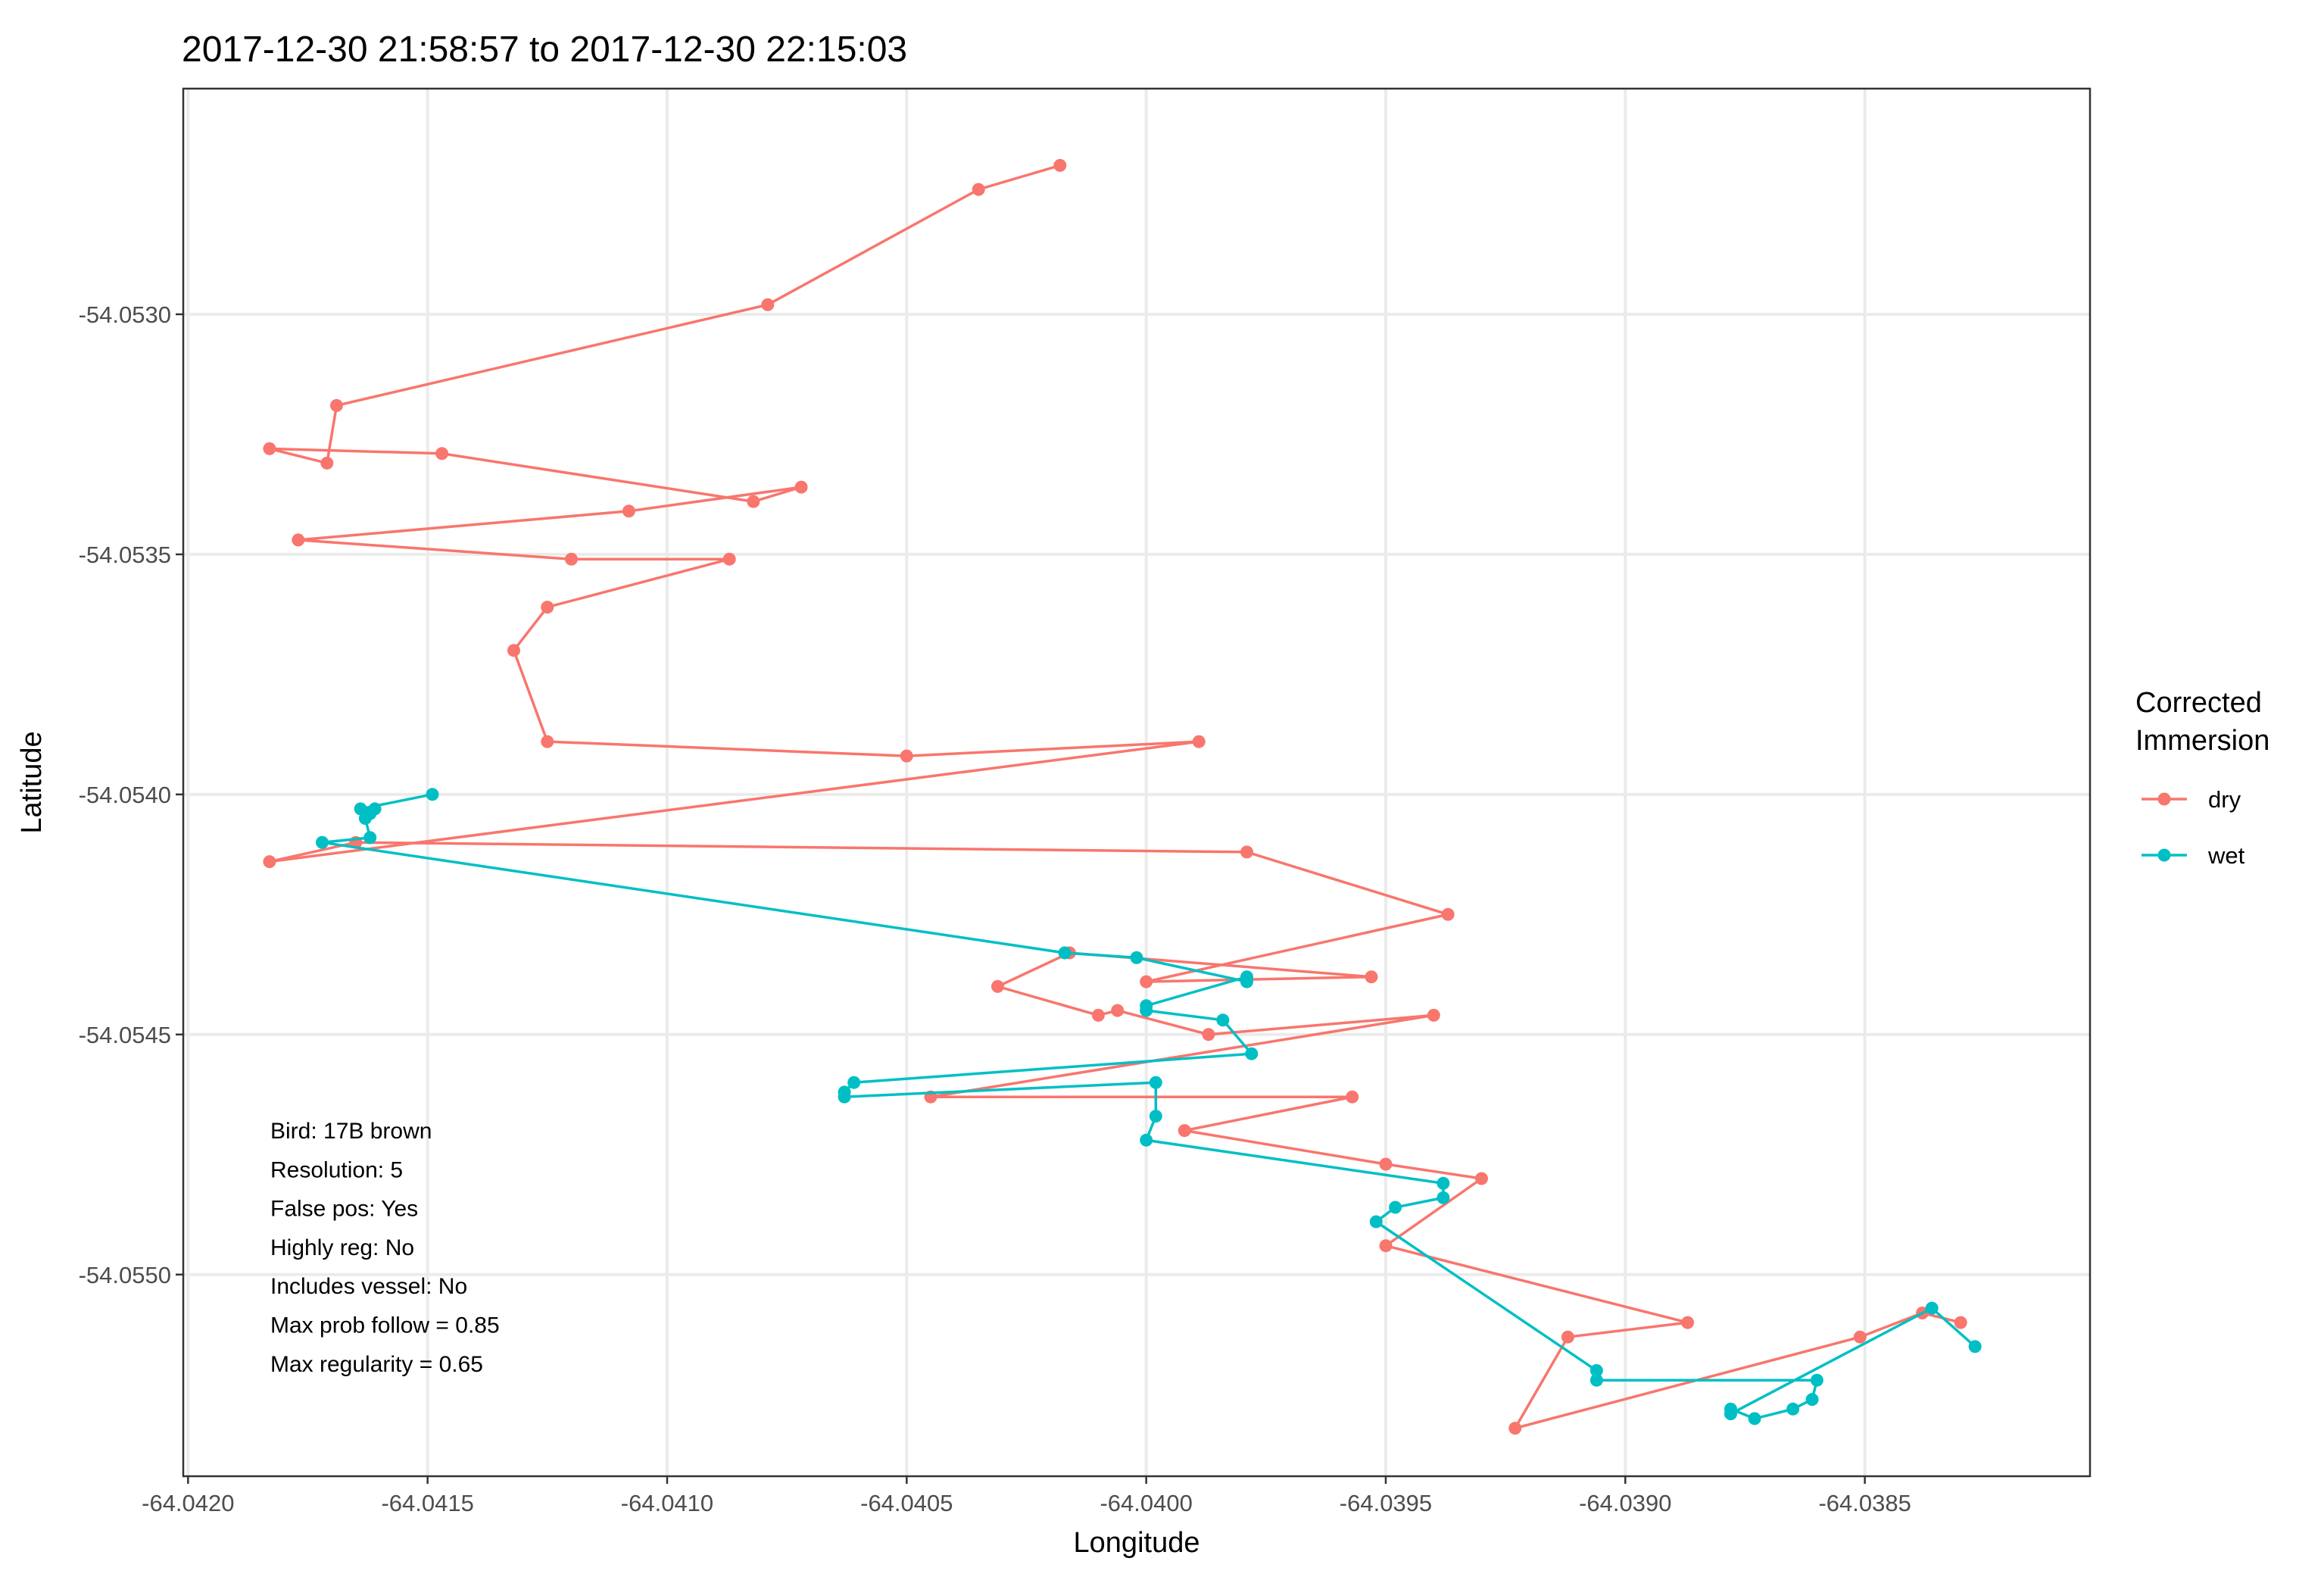  What do you see at coordinates (2198, 703) in the screenshot?
I see `legend-title: Corrected` at bounding box center [2198, 703].